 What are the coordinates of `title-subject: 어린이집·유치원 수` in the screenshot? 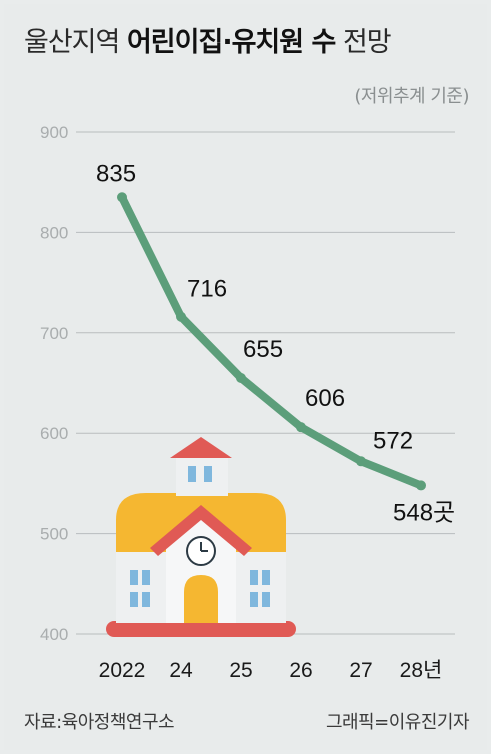 It's located at (231, 42).